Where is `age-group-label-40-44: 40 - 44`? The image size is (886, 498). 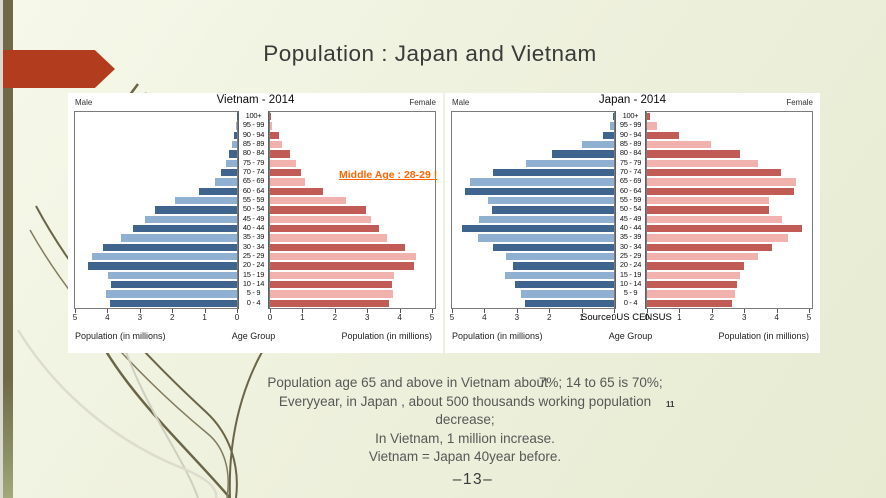
age-group-label-40-44: 40 - 44 is located at coordinates (630, 227).